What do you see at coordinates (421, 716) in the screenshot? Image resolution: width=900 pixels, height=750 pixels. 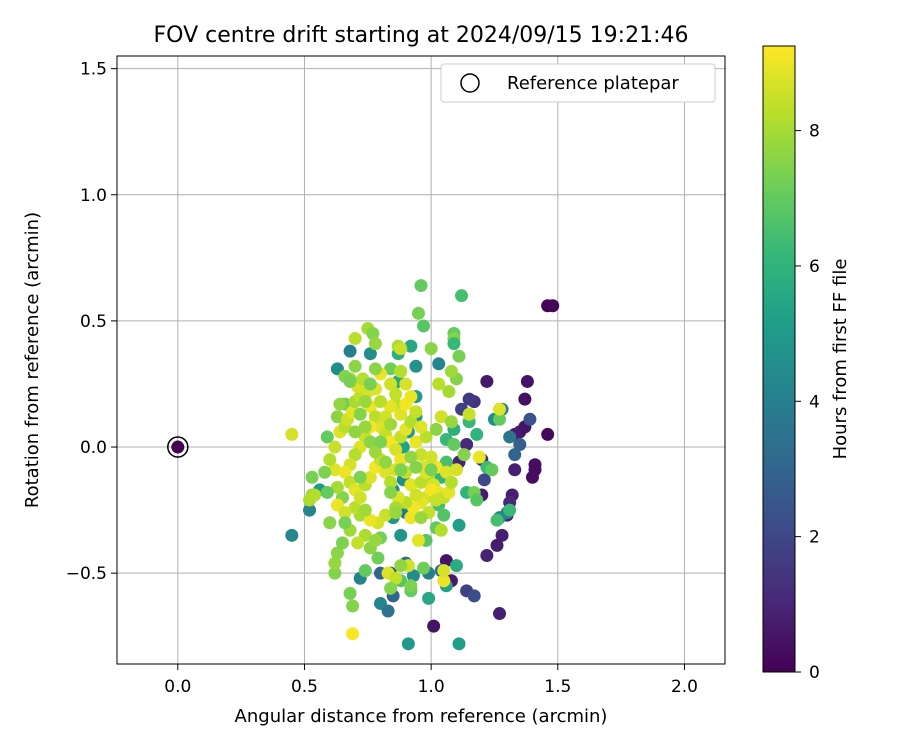 I see `x-axis-label: Angular distance from reference (arcmin)` at bounding box center [421, 716].